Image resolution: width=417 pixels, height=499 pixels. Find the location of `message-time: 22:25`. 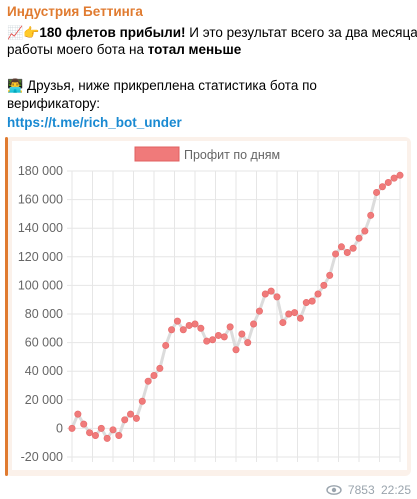

message-time: 22:25 is located at coordinates (395, 490).